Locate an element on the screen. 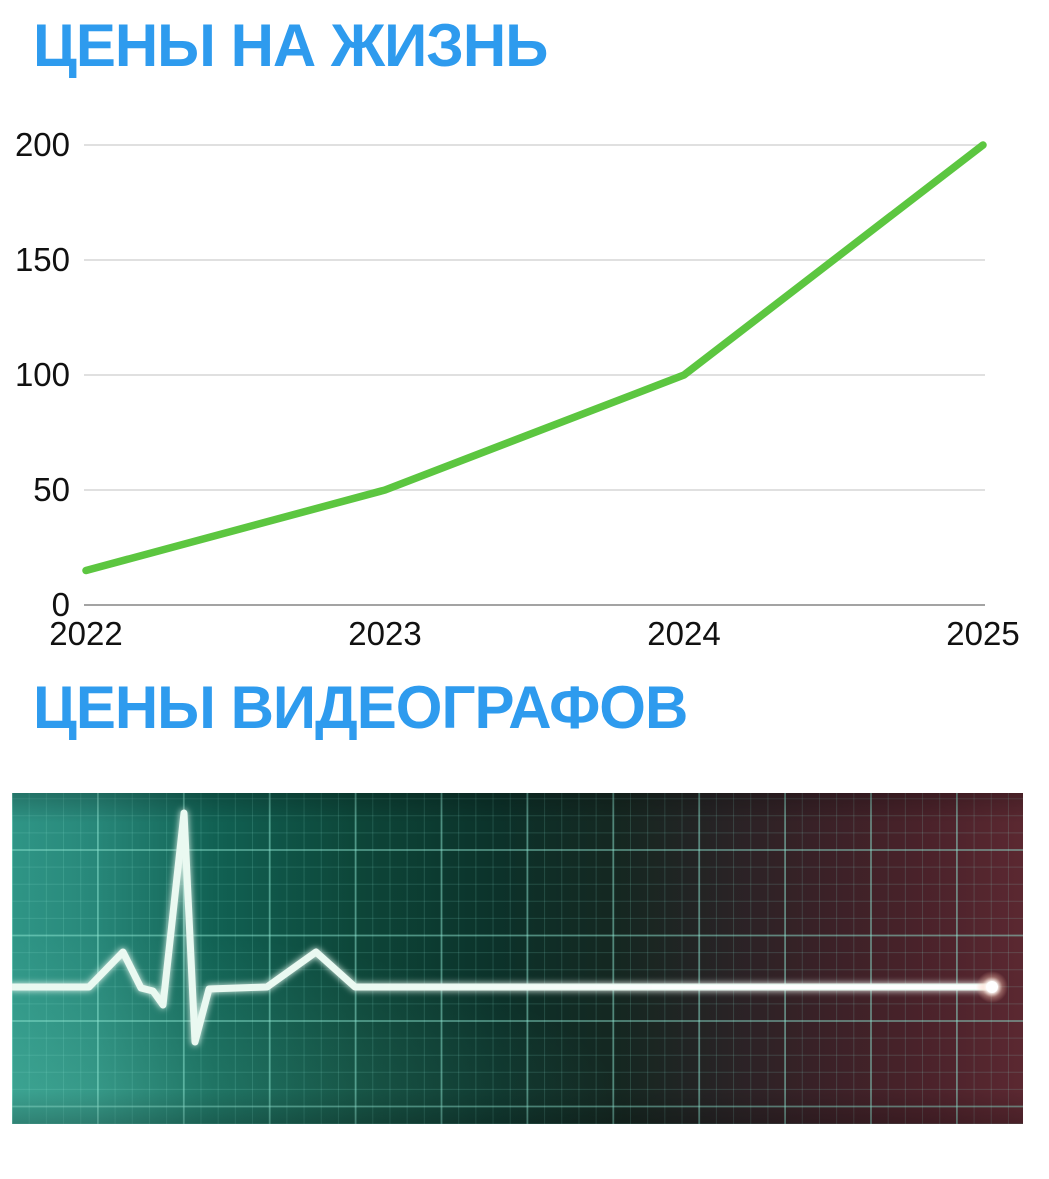  x-tick-label: 2025 is located at coordinates (982, 633).